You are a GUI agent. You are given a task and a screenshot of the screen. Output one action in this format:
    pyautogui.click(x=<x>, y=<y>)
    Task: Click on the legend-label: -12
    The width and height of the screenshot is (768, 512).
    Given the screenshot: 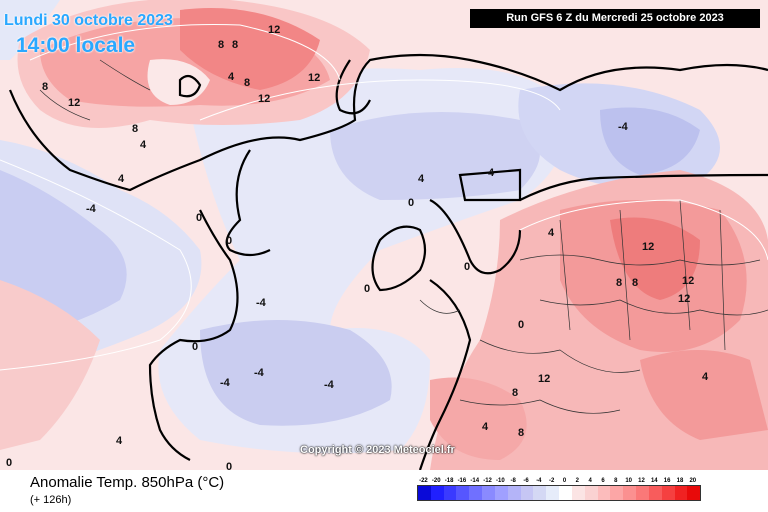 What is the action you would take?
    pyautogui.click(x=487, y=481)
    